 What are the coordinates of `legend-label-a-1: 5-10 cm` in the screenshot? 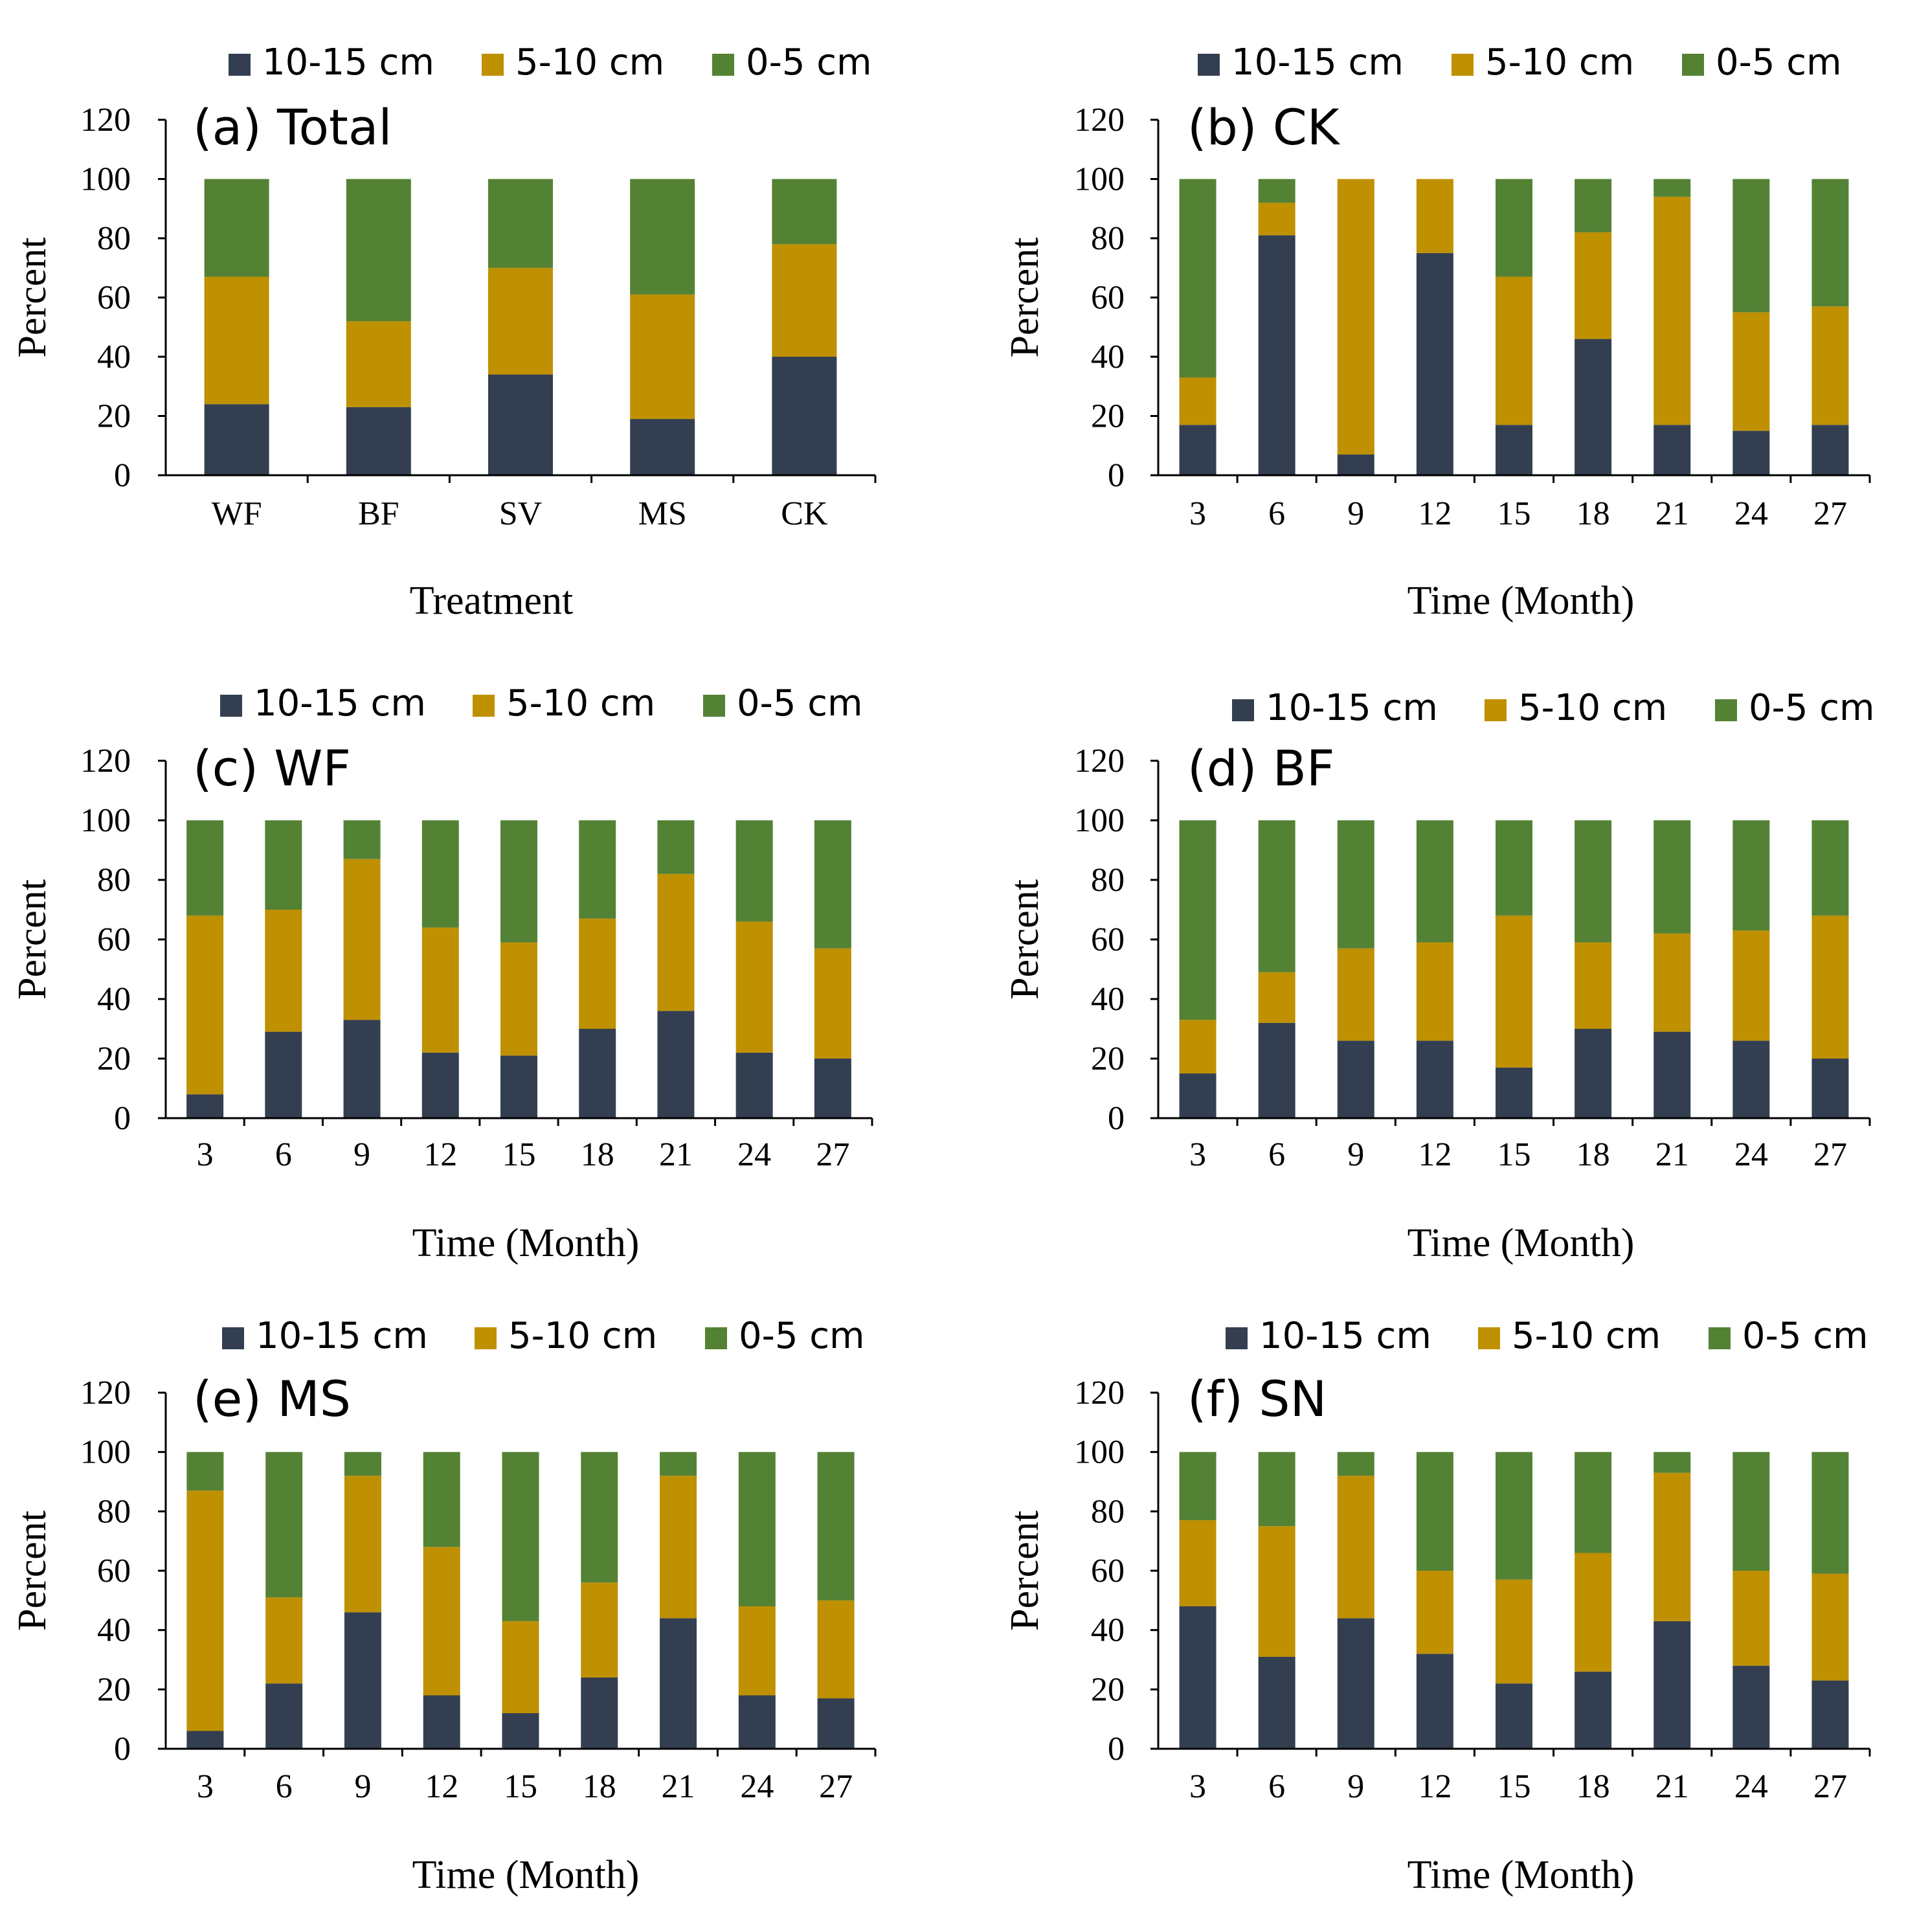 It's located at (589, 62).